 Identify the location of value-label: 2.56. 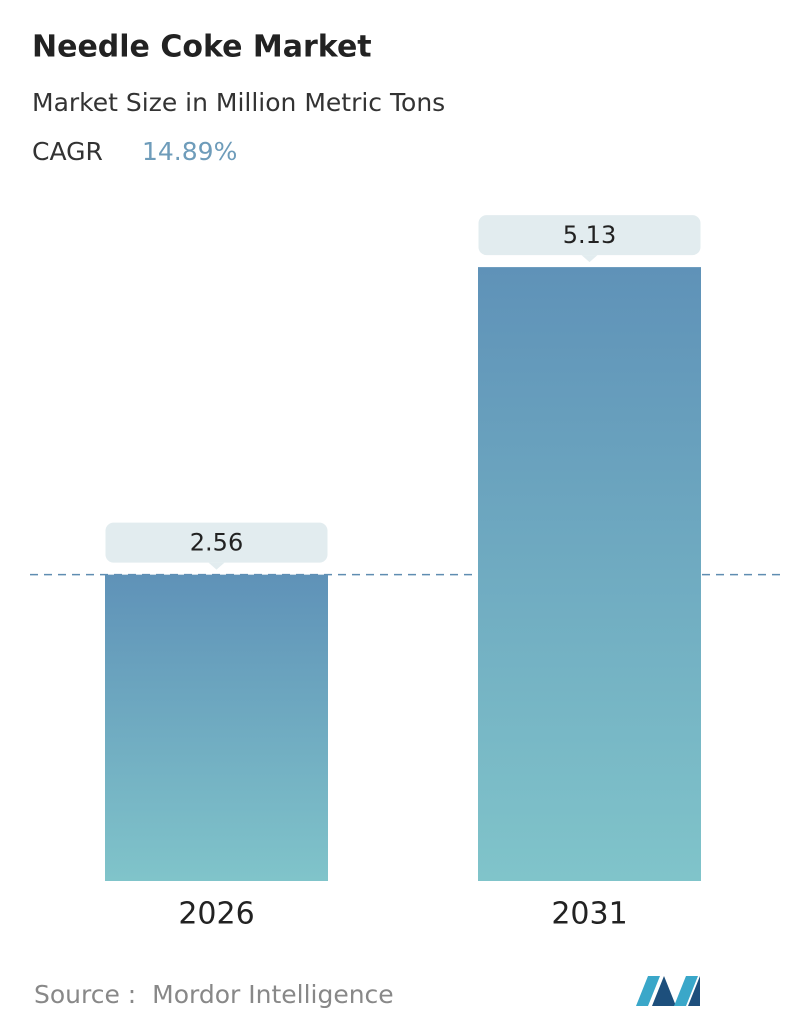
(216, 543).